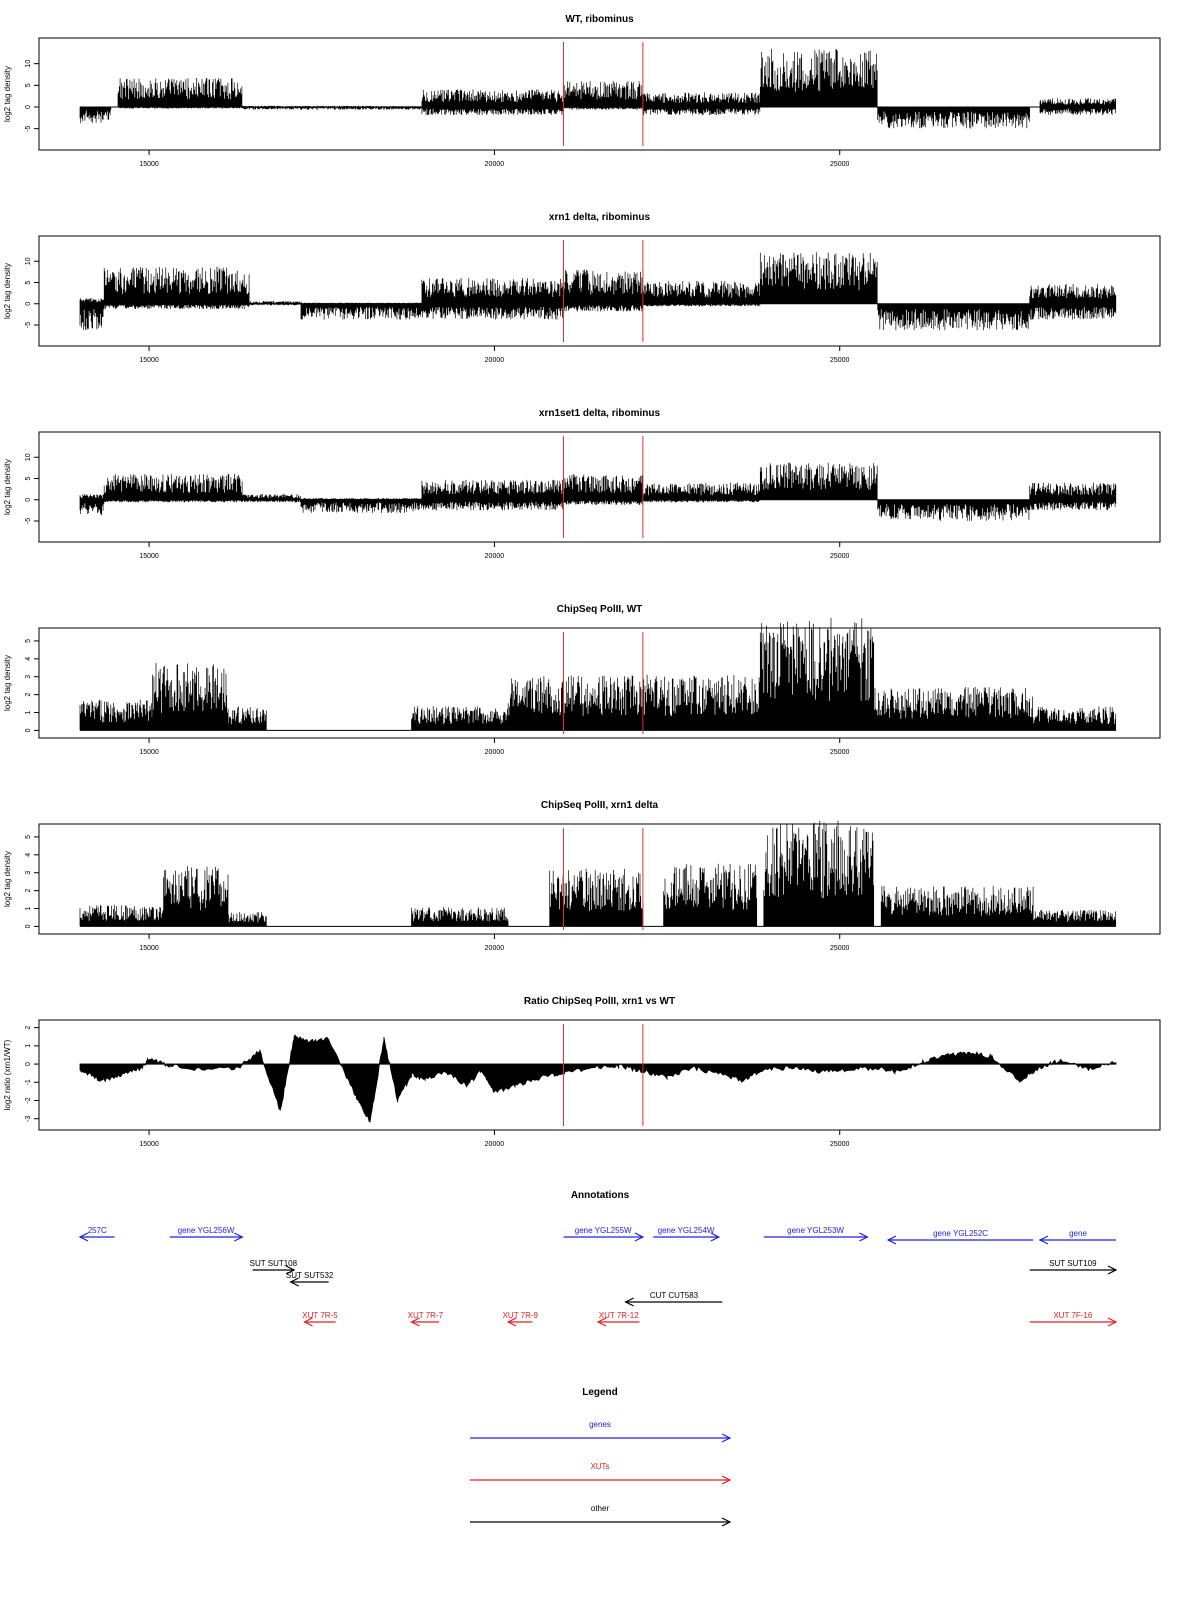 This screenshot has width=1200, height=1600. I want to click on feature-label: XUT 7F-16, so click(1073, 1315).